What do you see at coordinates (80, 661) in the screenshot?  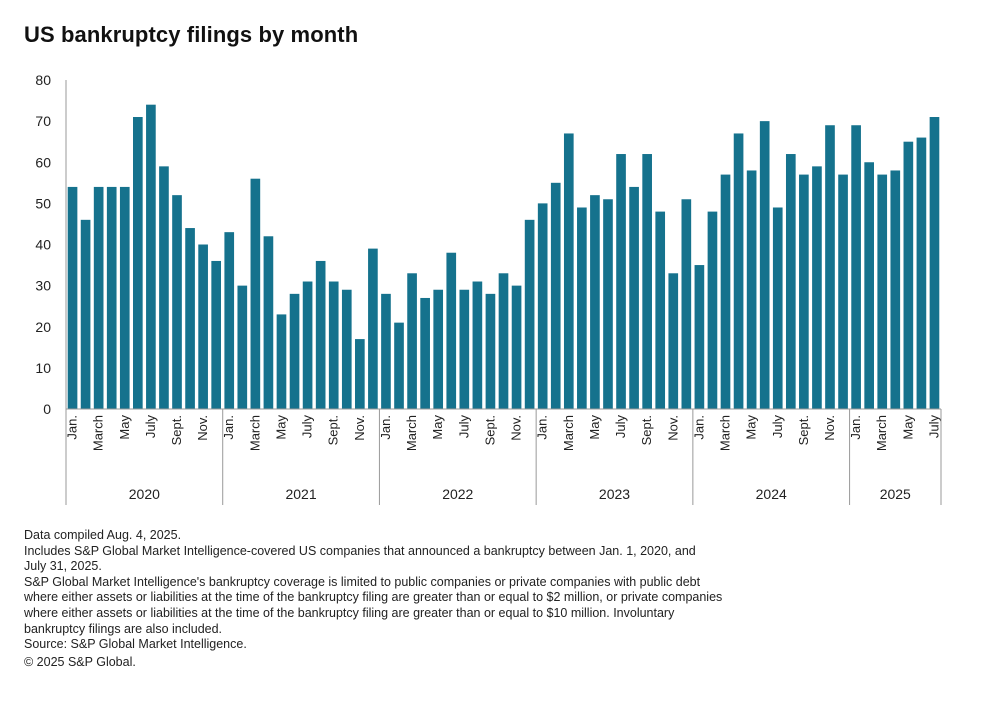 I see `note-copyright: © 2025 S&P Global.` at bounding box center [80, 661].